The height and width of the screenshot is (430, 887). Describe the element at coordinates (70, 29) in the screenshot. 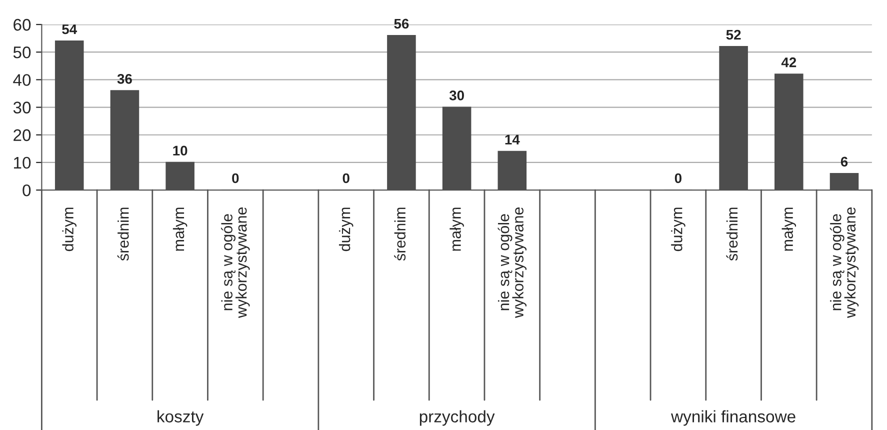

I see `data-label: 54` at that location.